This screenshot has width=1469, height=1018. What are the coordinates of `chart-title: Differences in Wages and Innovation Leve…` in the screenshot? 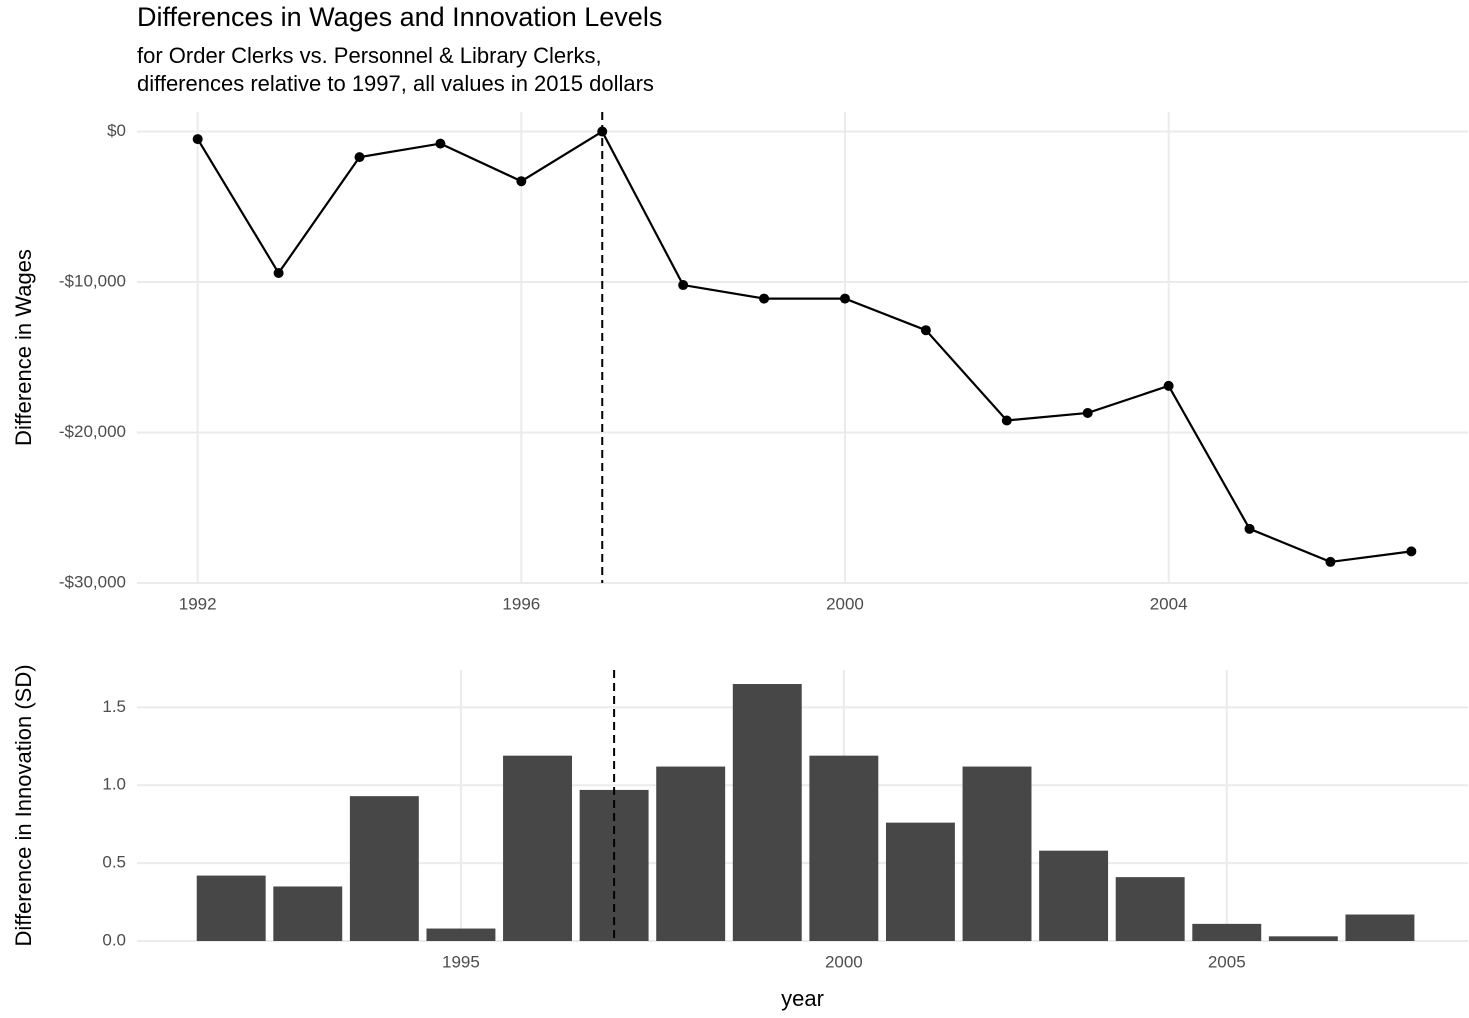 It's located at (399, 17).